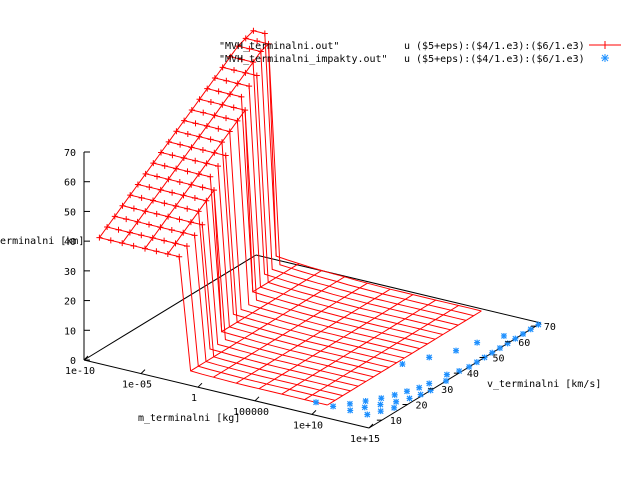 Image resolution: width=640 pixels, height=480 pixels. I want to click on y-tick-label: 60, so click(524, 343).